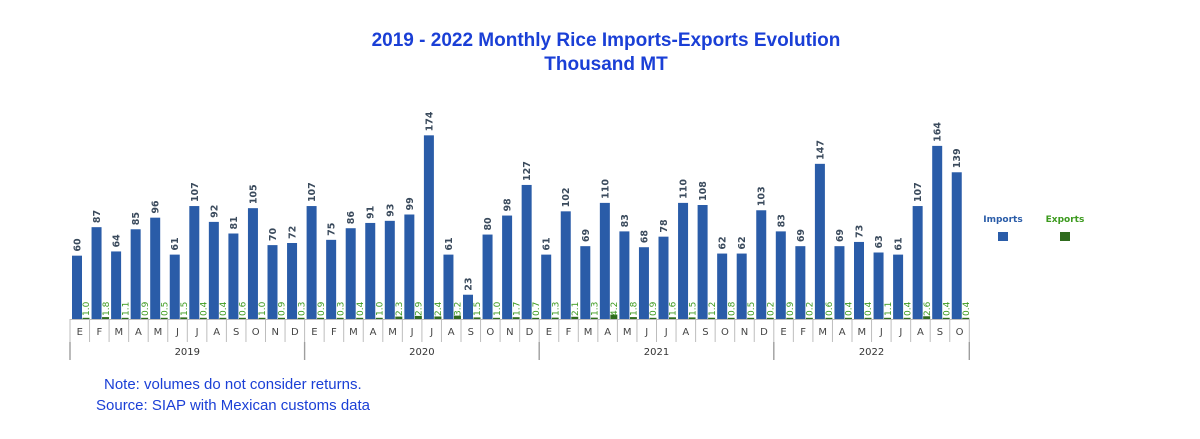 The height and width of the screenshot is (439, 1200). What do you see at coordinates (840, 235) in the screenshot?
I see `import-value-label: 69` at bounding box center [840, 235].